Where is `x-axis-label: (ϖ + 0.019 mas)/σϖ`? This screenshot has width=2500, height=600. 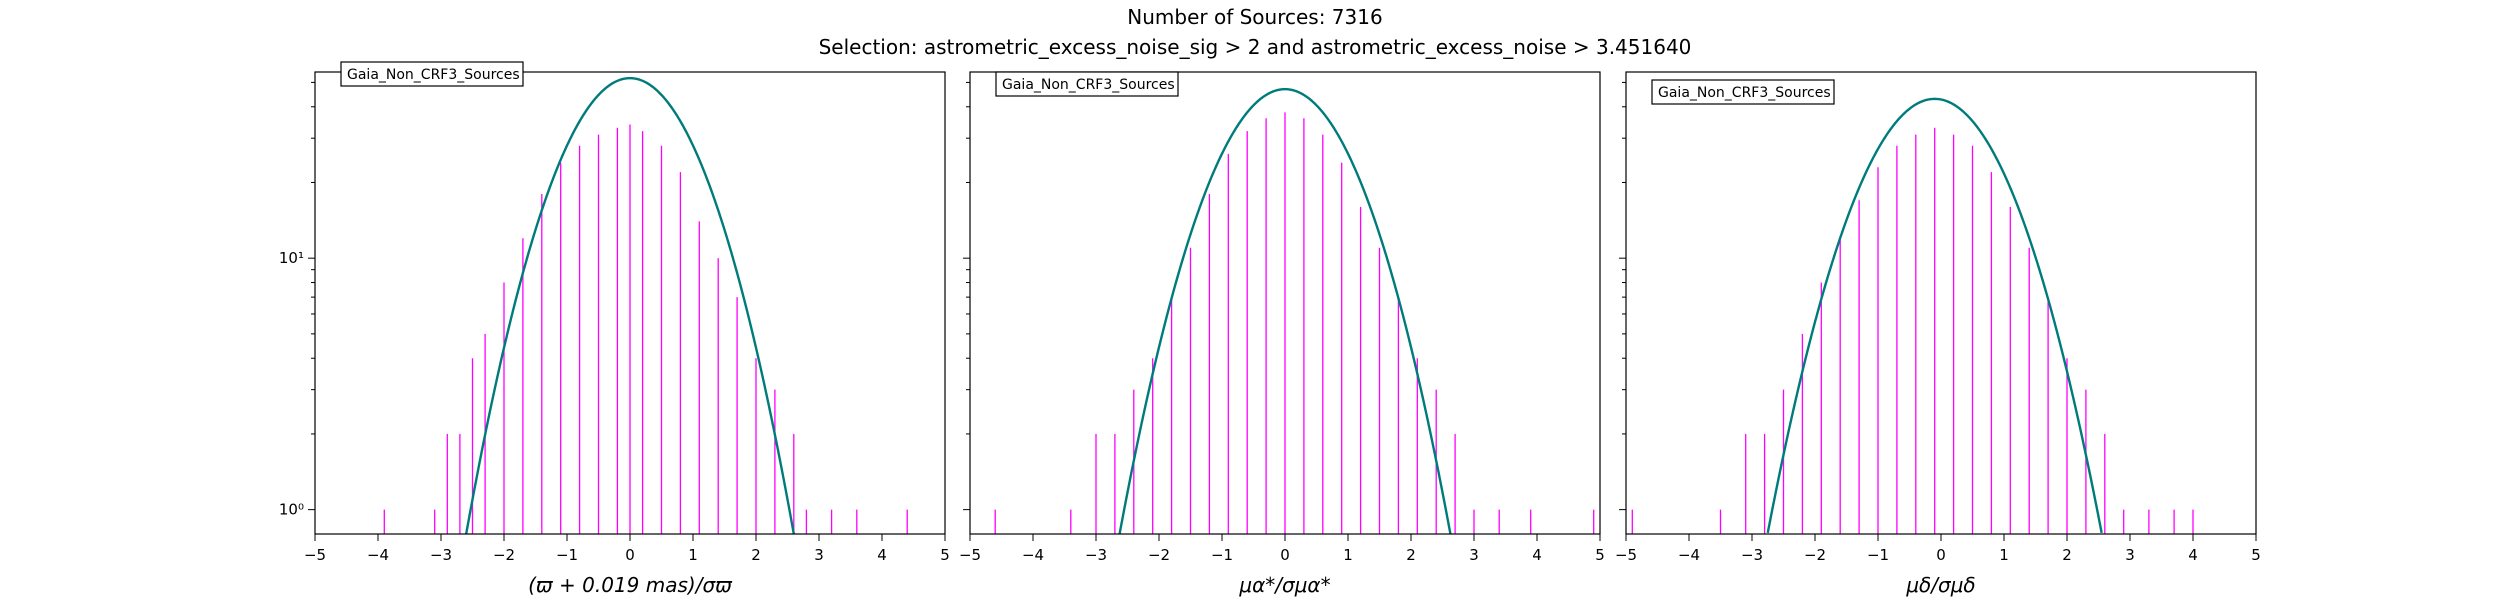
x-axis-label: (ϖ + 0.019 mas)/σϖ is located at coordinates (630, 585).